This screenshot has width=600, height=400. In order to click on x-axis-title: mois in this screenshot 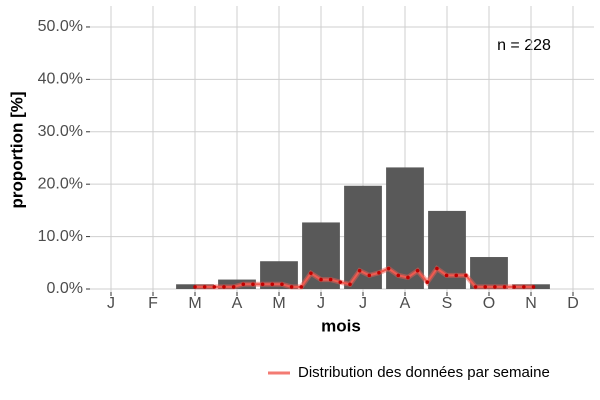, I will do `click(341, 325)`.